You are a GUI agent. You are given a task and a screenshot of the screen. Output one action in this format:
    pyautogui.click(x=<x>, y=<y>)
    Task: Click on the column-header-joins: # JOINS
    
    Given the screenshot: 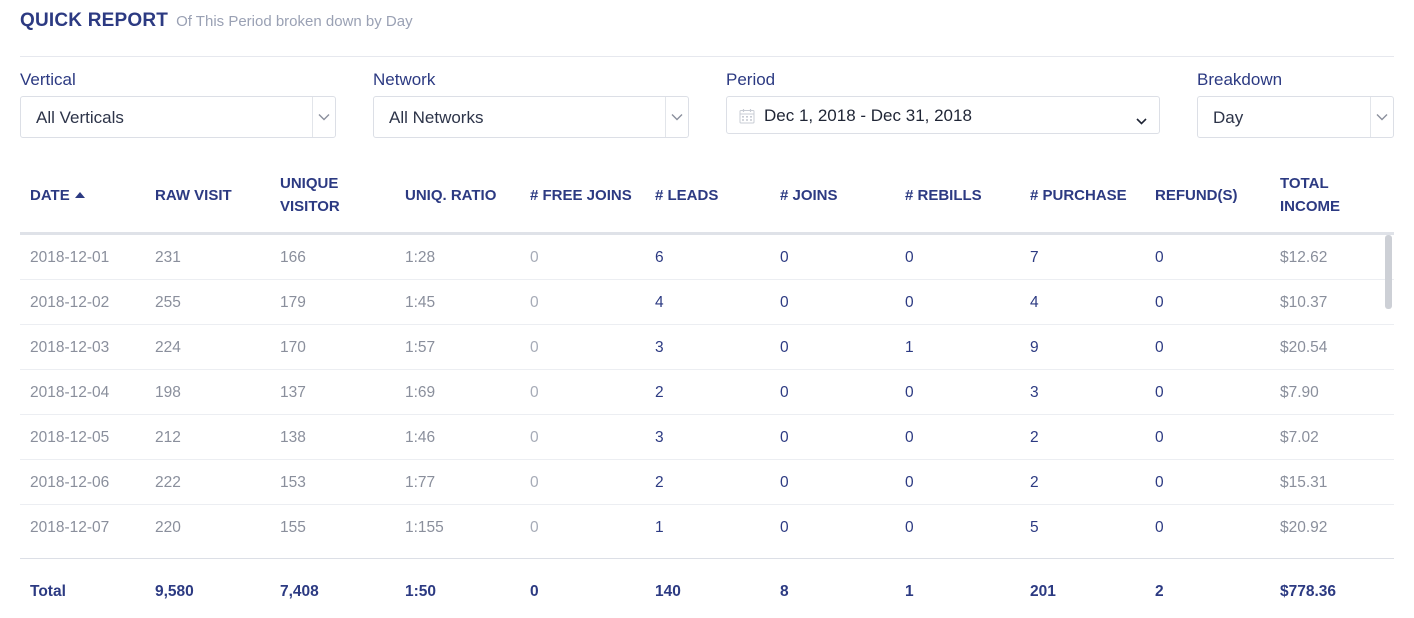 What is the action you would take?
    pyautogui.click(x=809, y=195)
    